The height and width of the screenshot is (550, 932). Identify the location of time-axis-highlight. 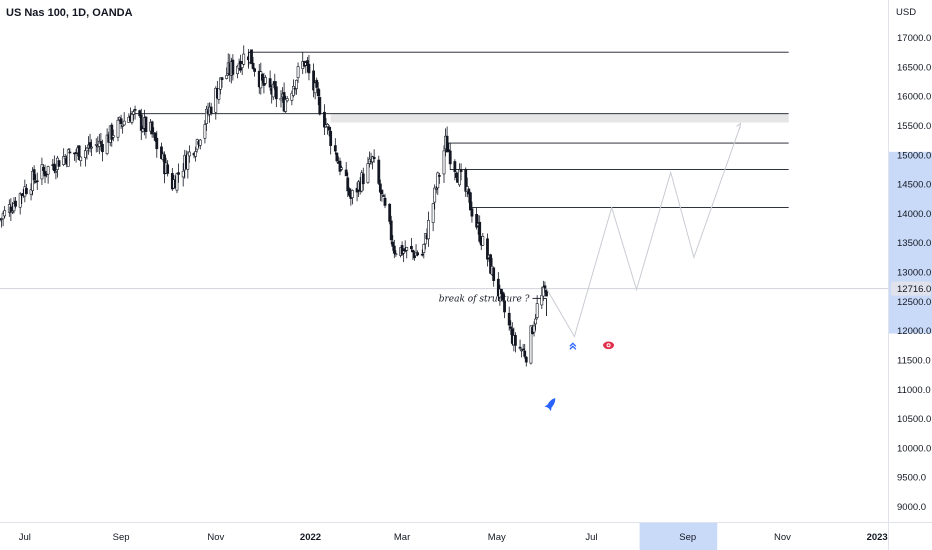
(678, 536).